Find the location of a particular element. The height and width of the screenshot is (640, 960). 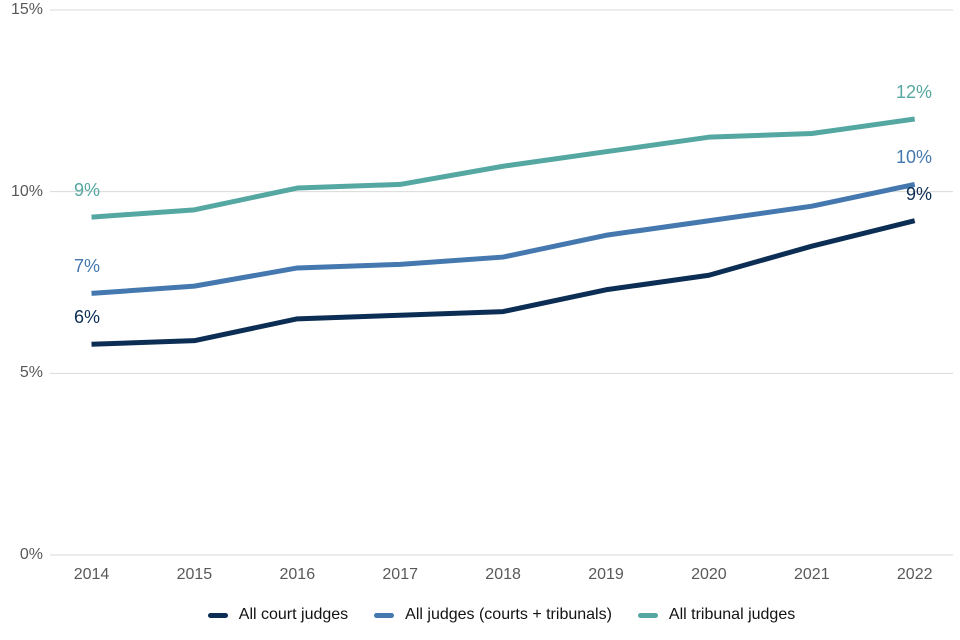

y-axis-tick-label: 0% is located at coordinates (31, 554).